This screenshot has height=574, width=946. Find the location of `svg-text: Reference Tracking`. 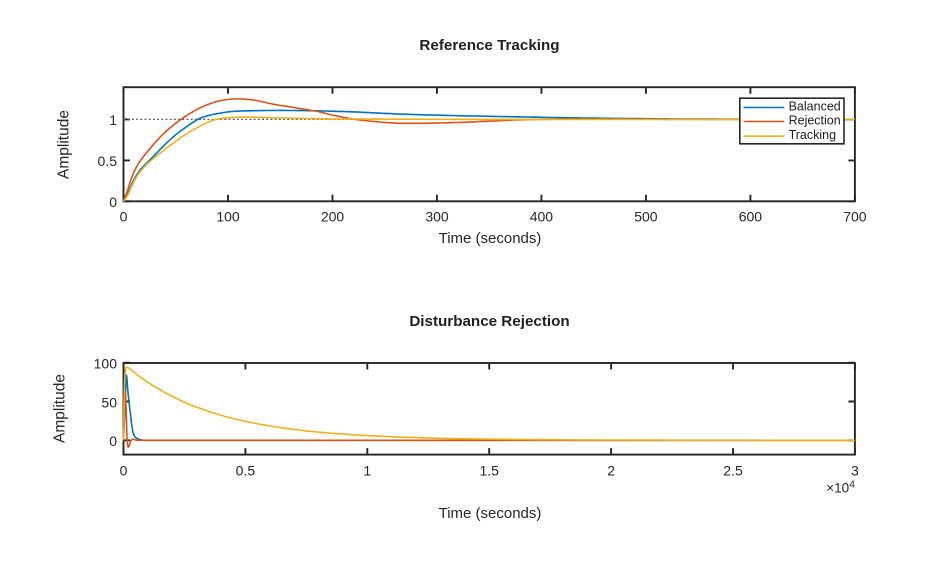

svg-text: Reference Tracking is located at coordinates (489, 45).